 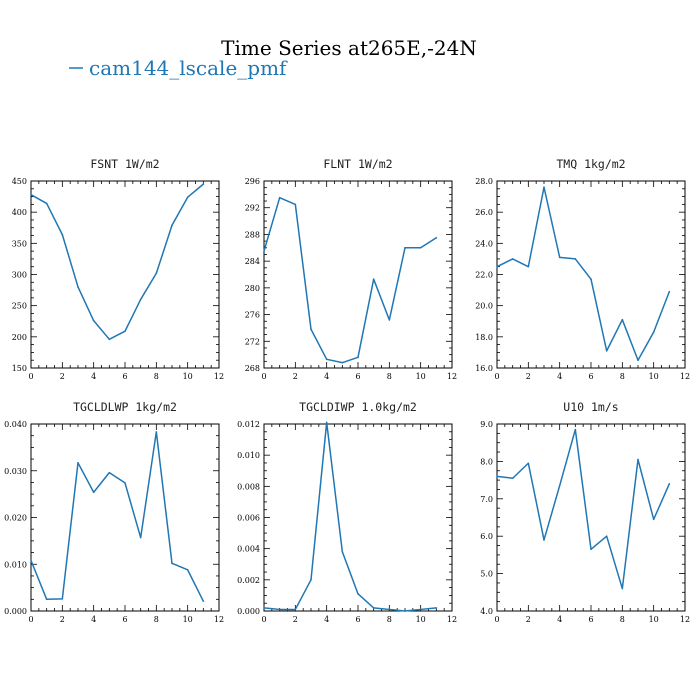 What do you see at coordinates (349, 48) in the screenshot?
I see `figure-title: Time Series at265E,-24N` at bounding box center [349, 48].